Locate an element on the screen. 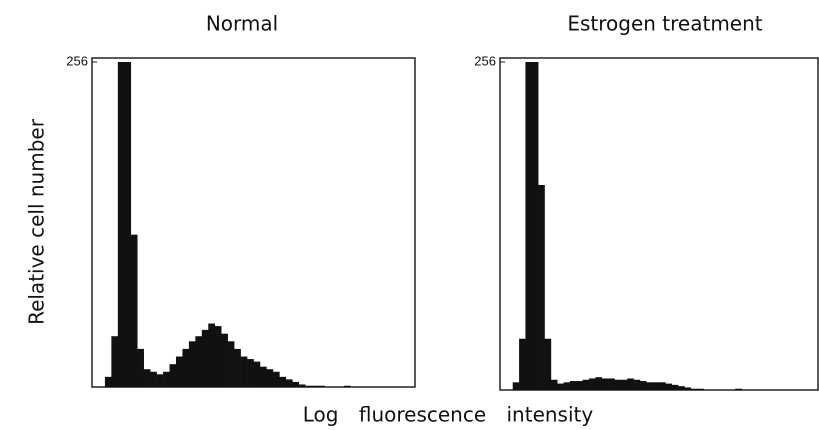 This screenshot has width=819, height=430. chart-title: Normal is located at coordinates (242, 24).